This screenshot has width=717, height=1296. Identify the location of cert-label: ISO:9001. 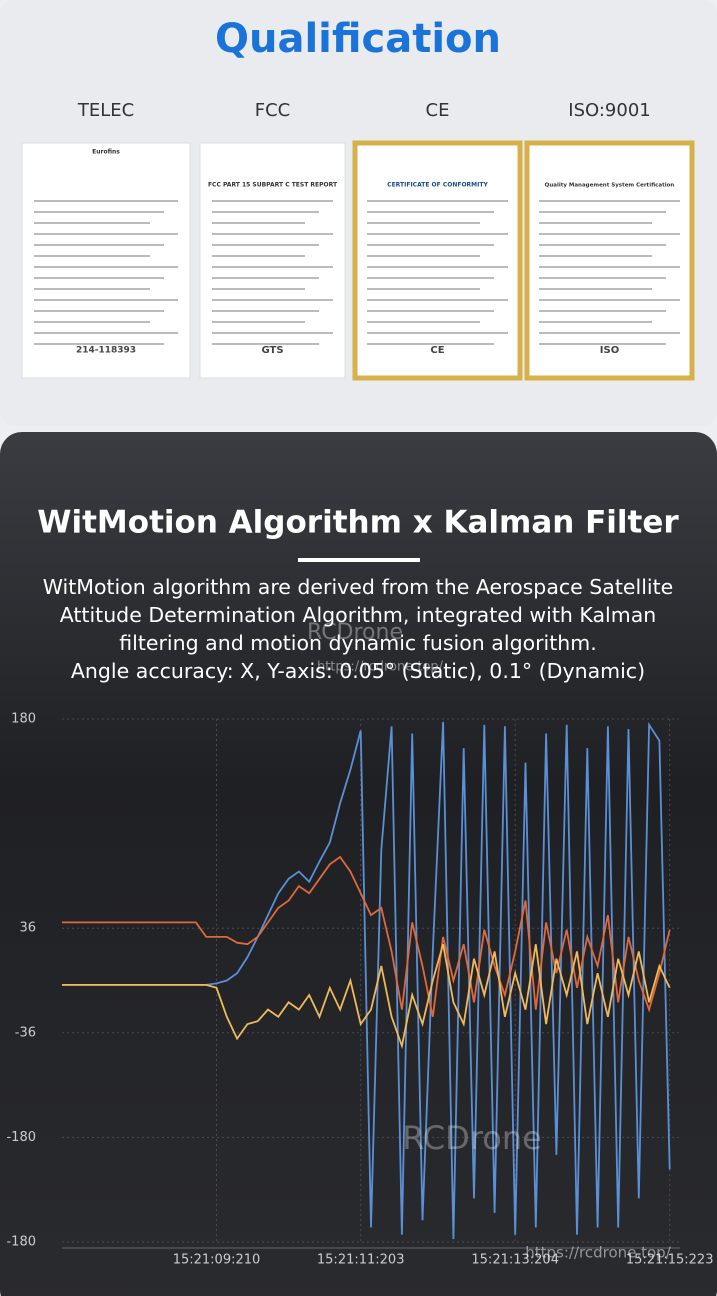
(609, 110).